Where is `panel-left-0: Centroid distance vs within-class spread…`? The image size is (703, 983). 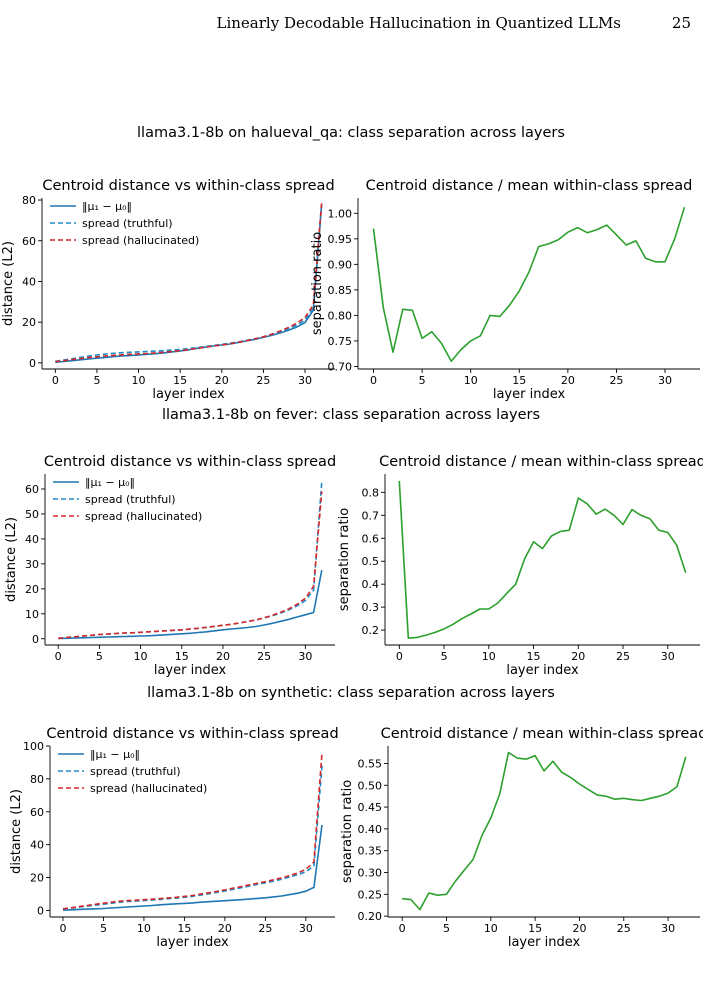
panel-left-0: Centroid distance vs within-class spread… is located at coordinates (168, 290).